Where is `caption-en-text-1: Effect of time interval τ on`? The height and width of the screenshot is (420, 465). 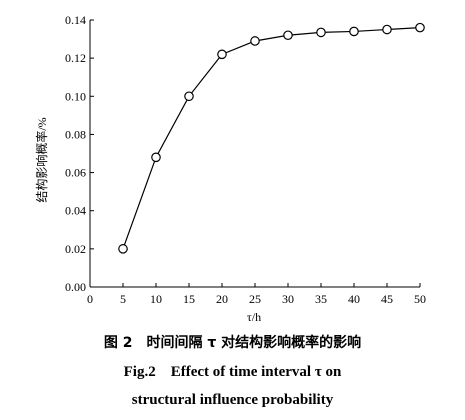
caption-en-text-1: Effect of time interval τ on is located at coordinates (256, 372).